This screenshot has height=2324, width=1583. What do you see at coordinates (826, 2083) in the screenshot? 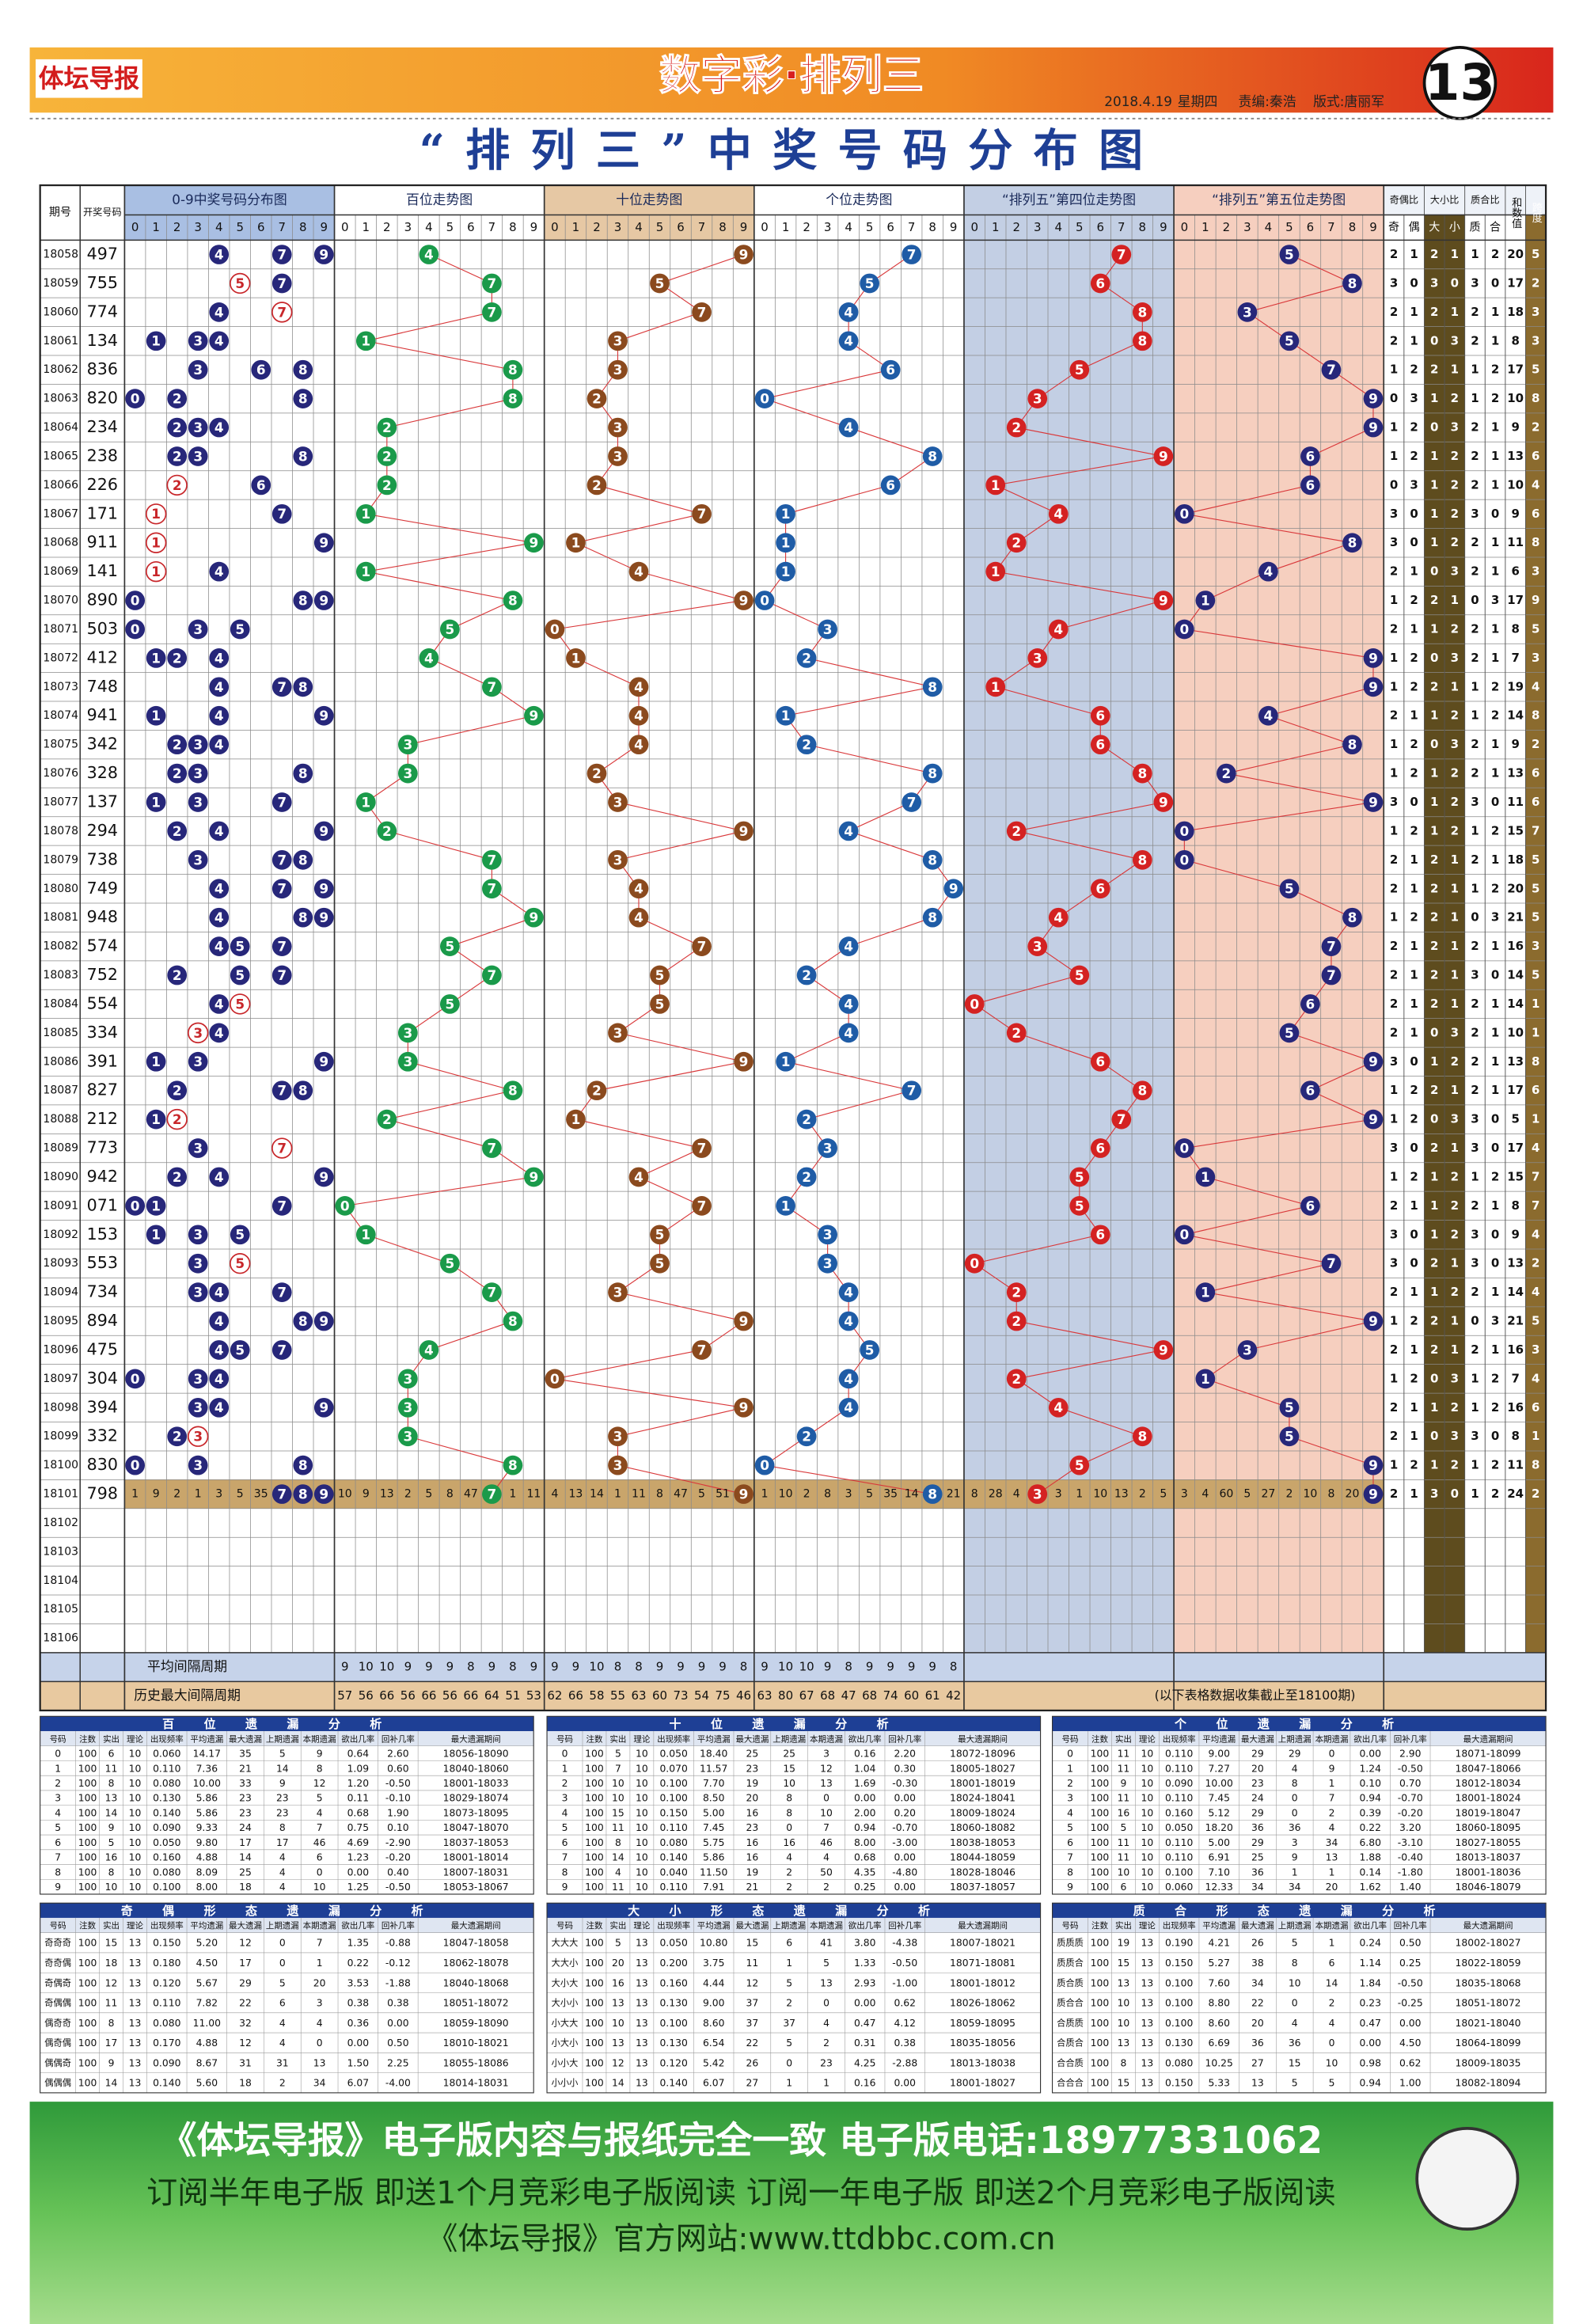
I see `table-cell: 1` at bounding box center [826, 2083].